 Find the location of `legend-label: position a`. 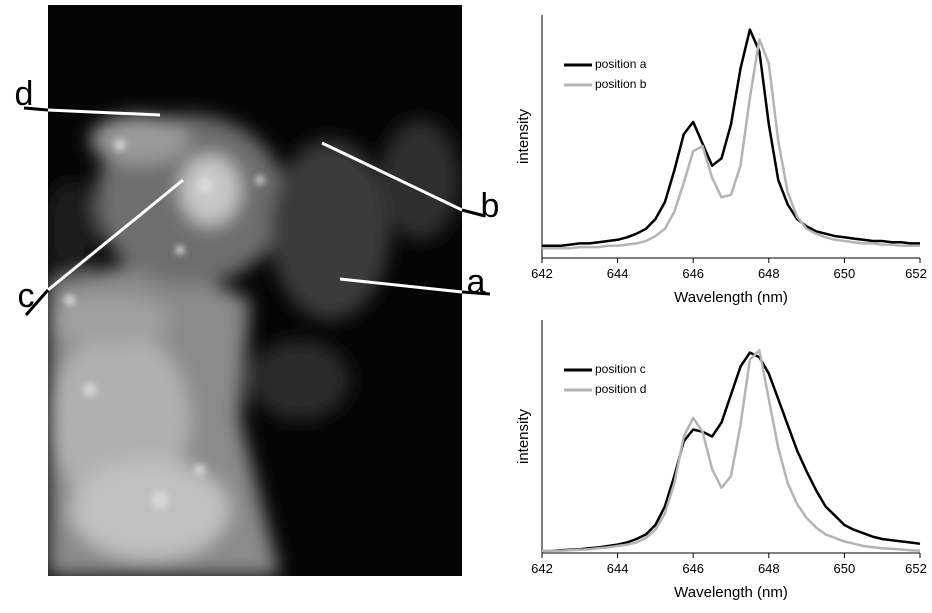

legend-label: position a is located at coordinates (621, 64).